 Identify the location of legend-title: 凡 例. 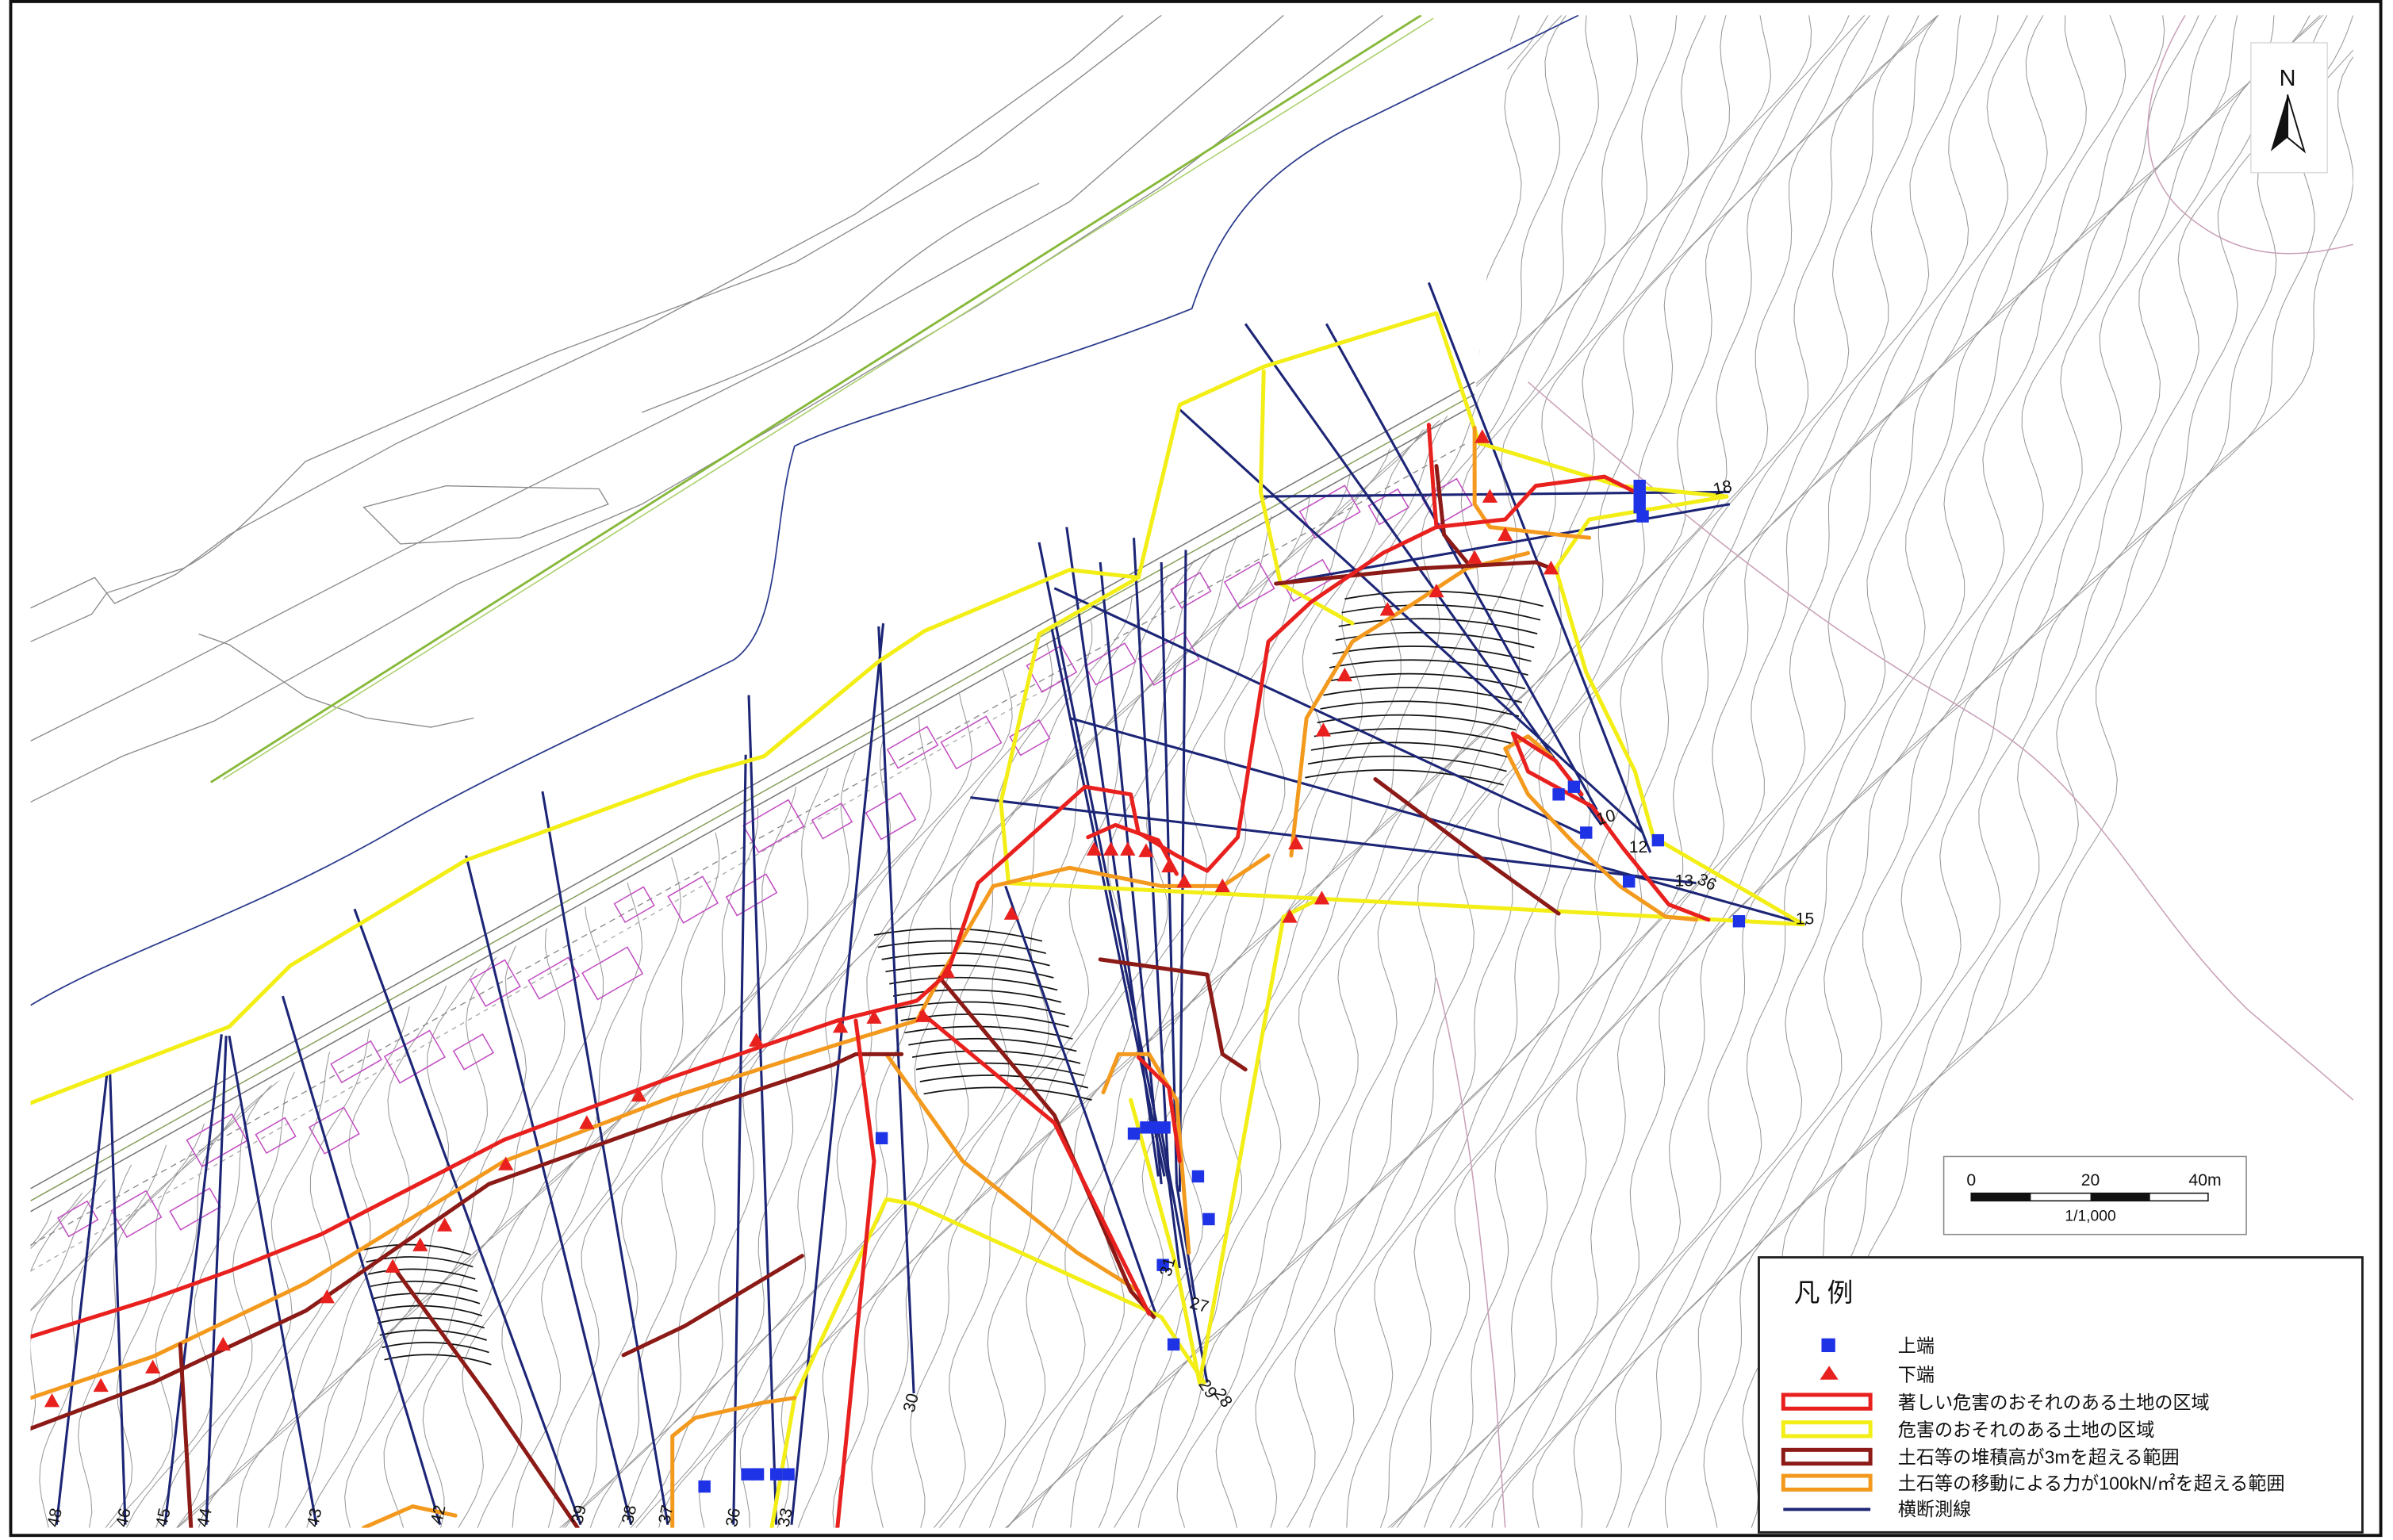
(1824, 1292).